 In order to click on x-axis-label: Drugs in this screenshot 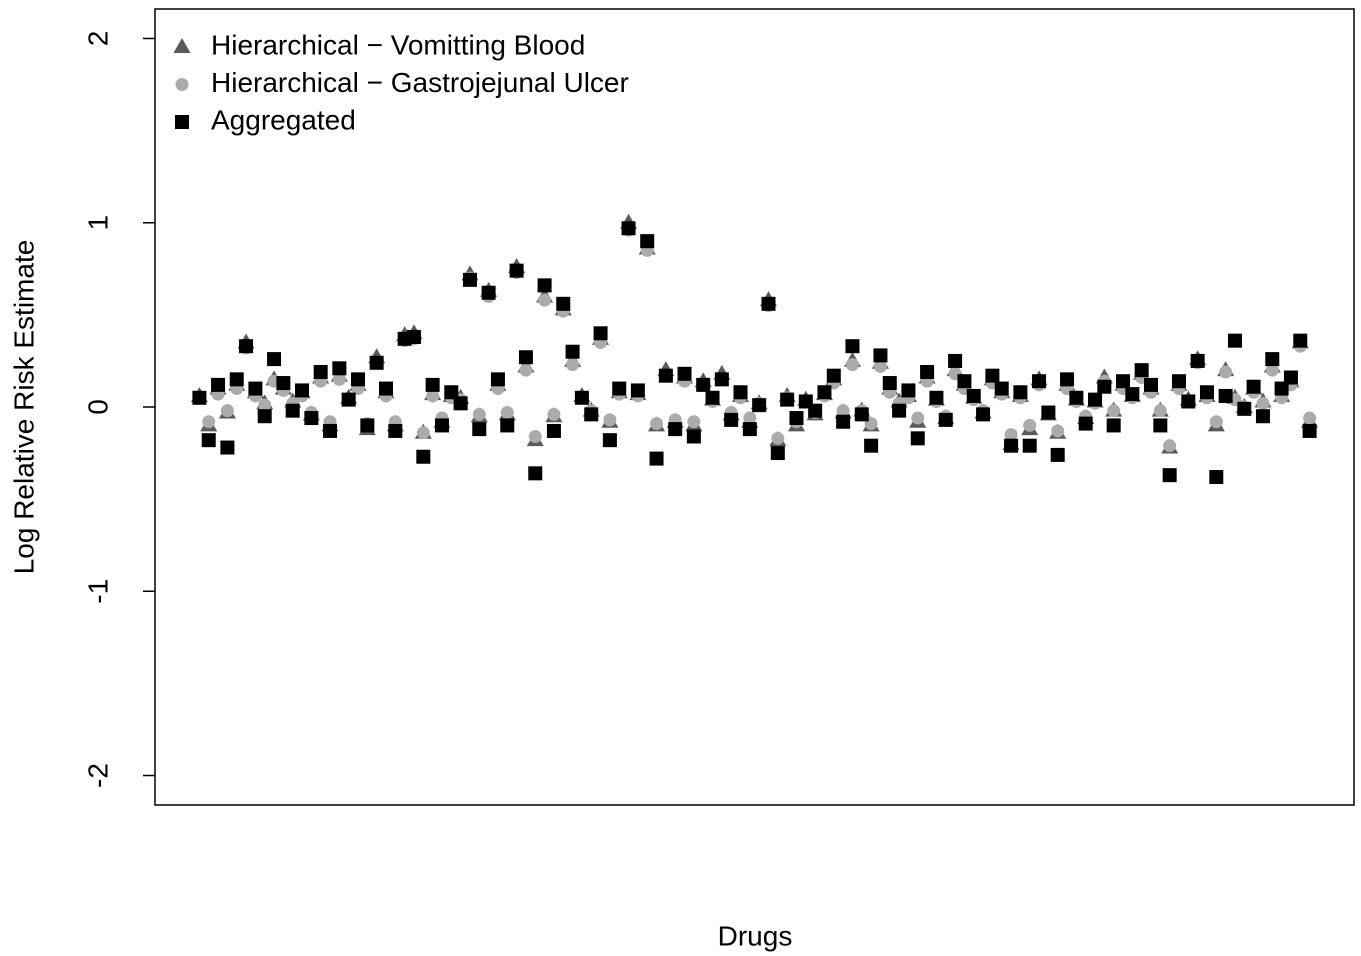, I will do `click(755, 935)`.